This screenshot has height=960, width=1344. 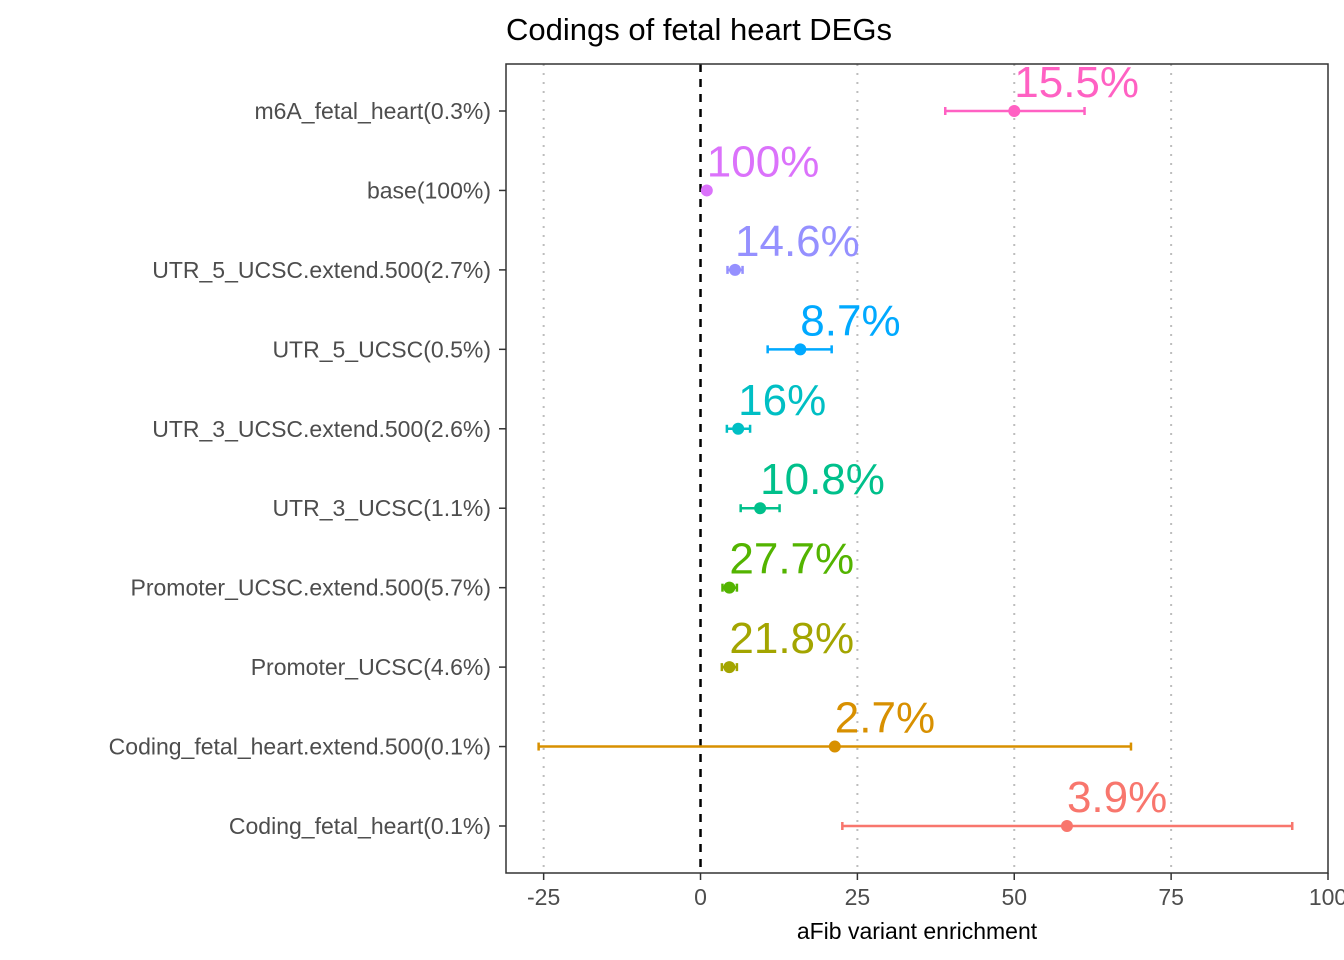 I want to click on data-label: 10.8%, so click(x=822, y=479).